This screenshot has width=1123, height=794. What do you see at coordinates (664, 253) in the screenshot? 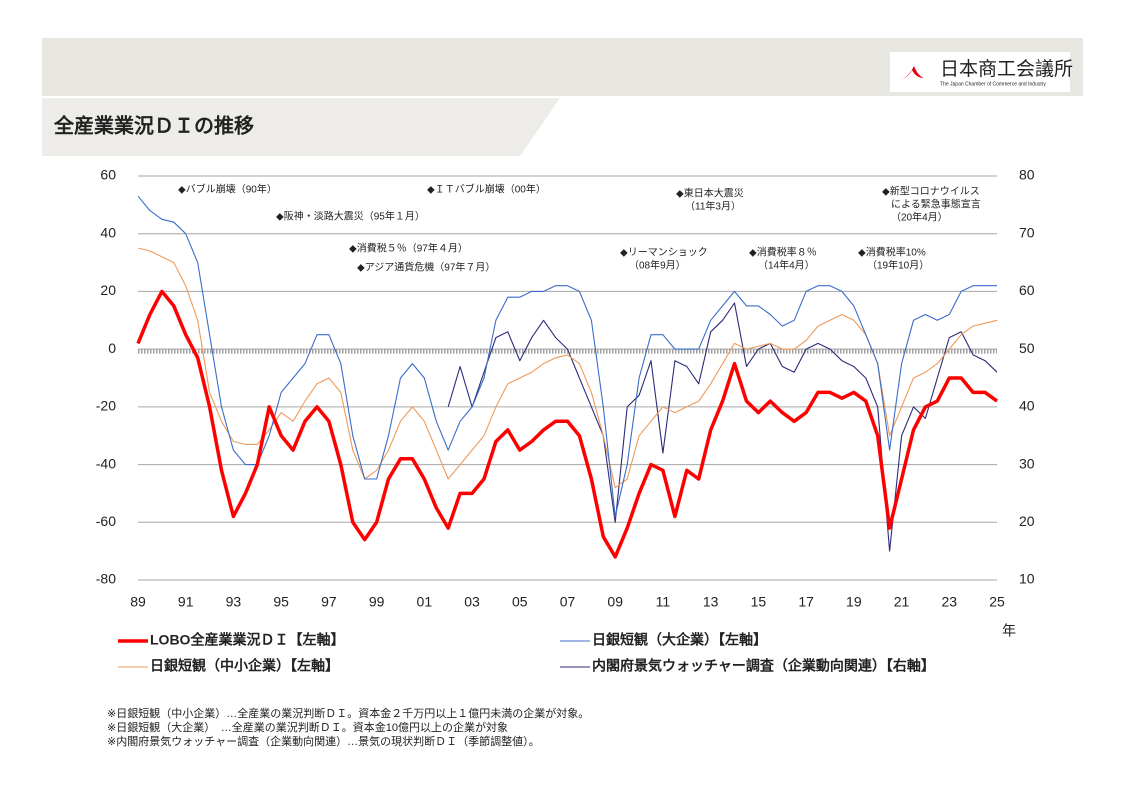
I see `annotation: ◆リーマンショック` at bounding box center [664, 253].